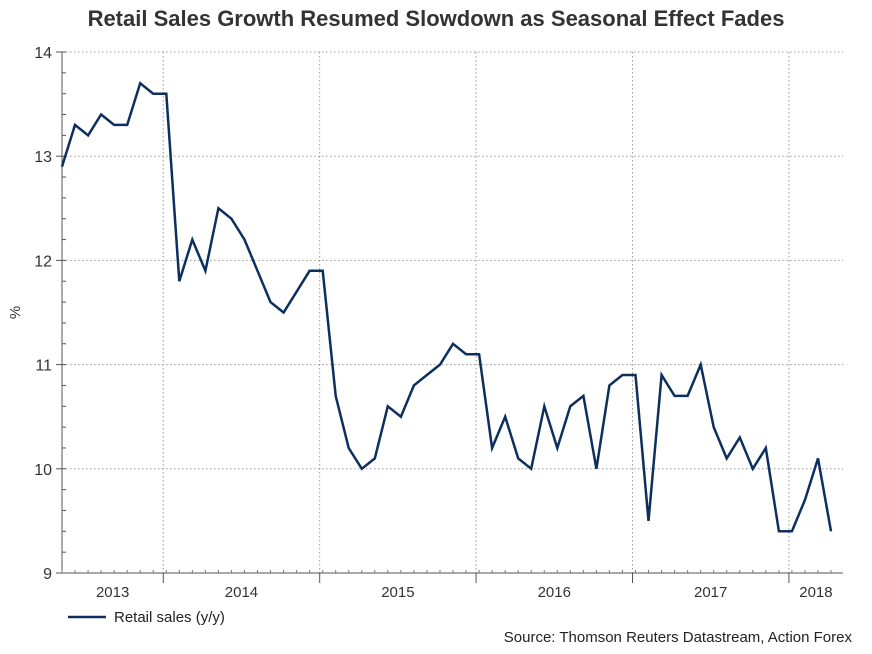 Image resolution: width=872 pixels, height=654 pixels. I want to click on y-tick-label: 9, so click(47, 574).